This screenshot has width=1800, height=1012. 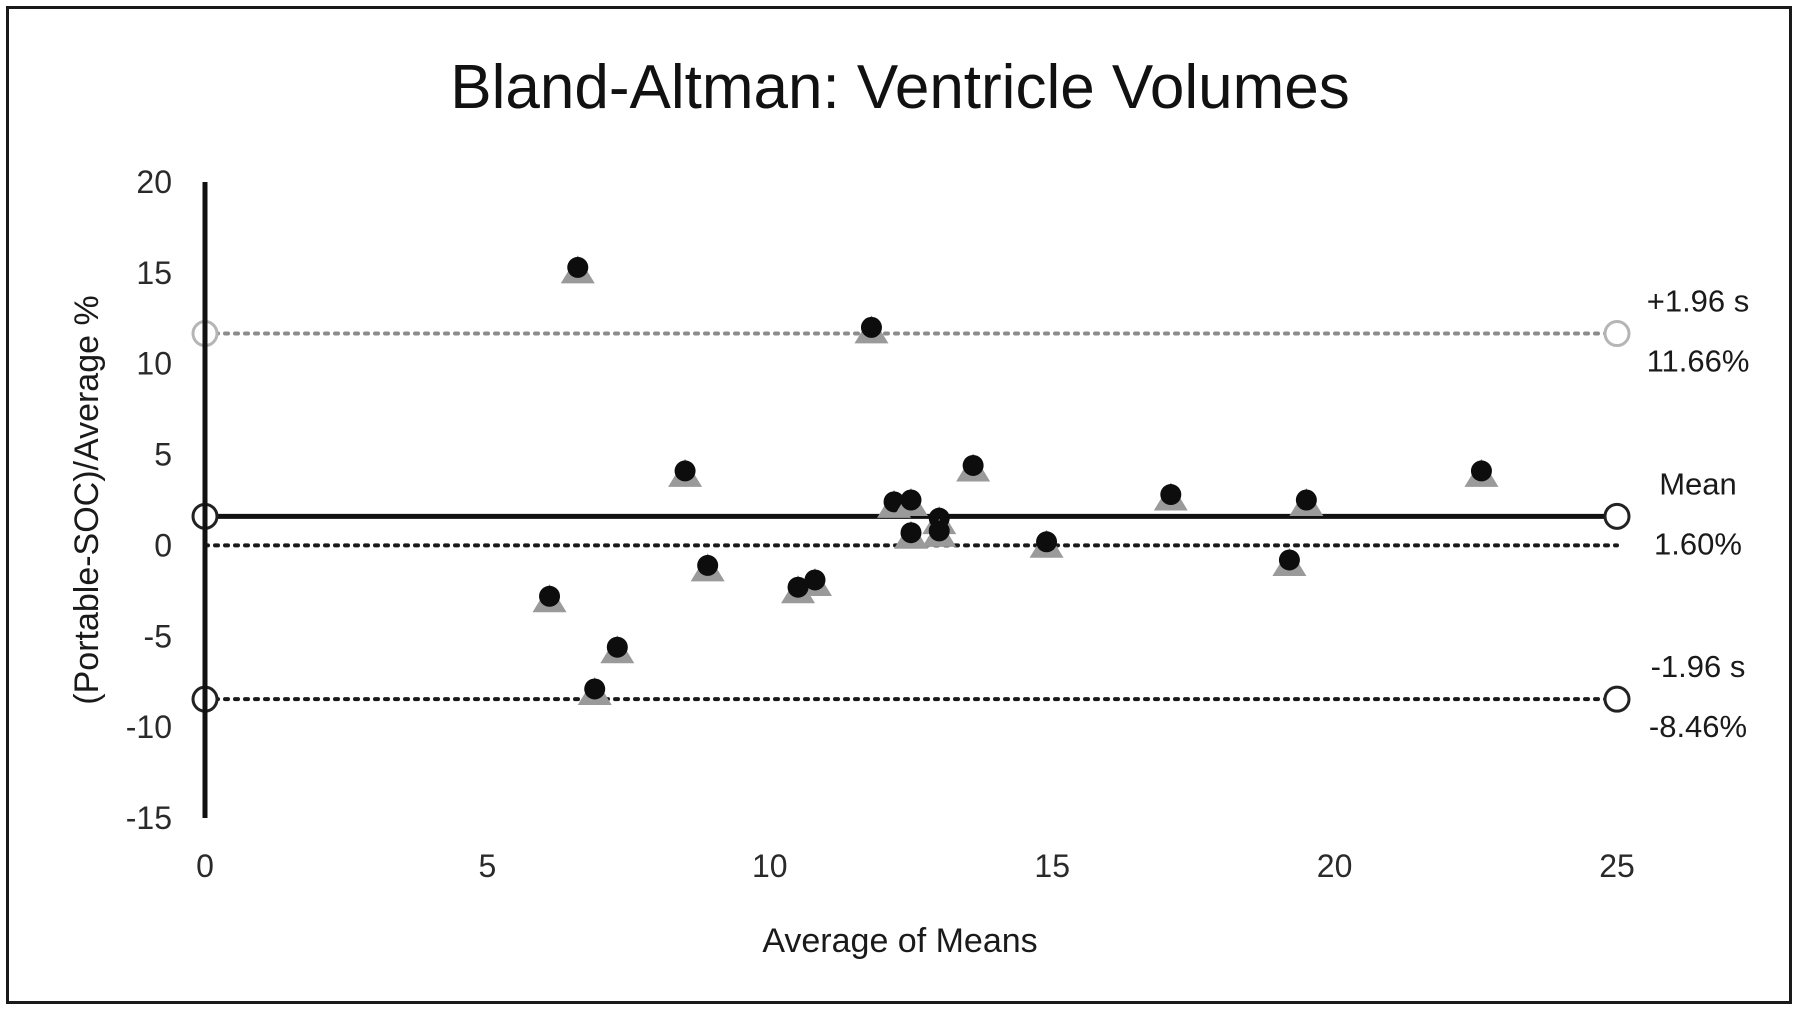 What do you see at coordinates (163, 455) in the screenshot?
I see `y-tick-label: 5` at bounding box center [163, 455].